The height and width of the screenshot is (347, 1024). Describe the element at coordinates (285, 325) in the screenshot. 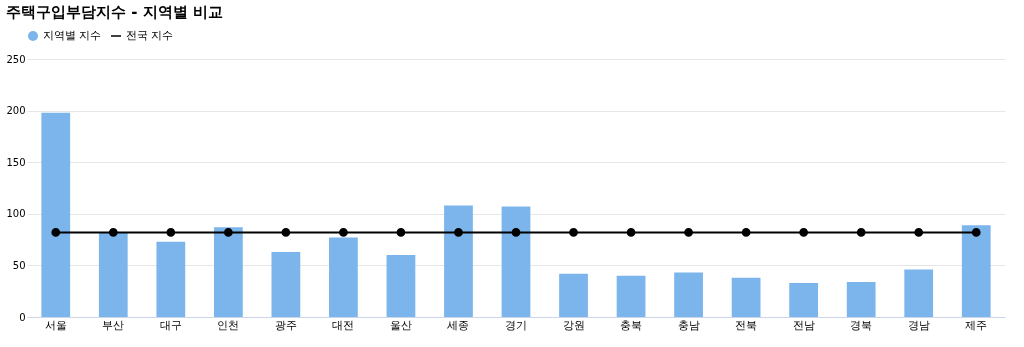

I see `x-tick-label: 광주` at that location.